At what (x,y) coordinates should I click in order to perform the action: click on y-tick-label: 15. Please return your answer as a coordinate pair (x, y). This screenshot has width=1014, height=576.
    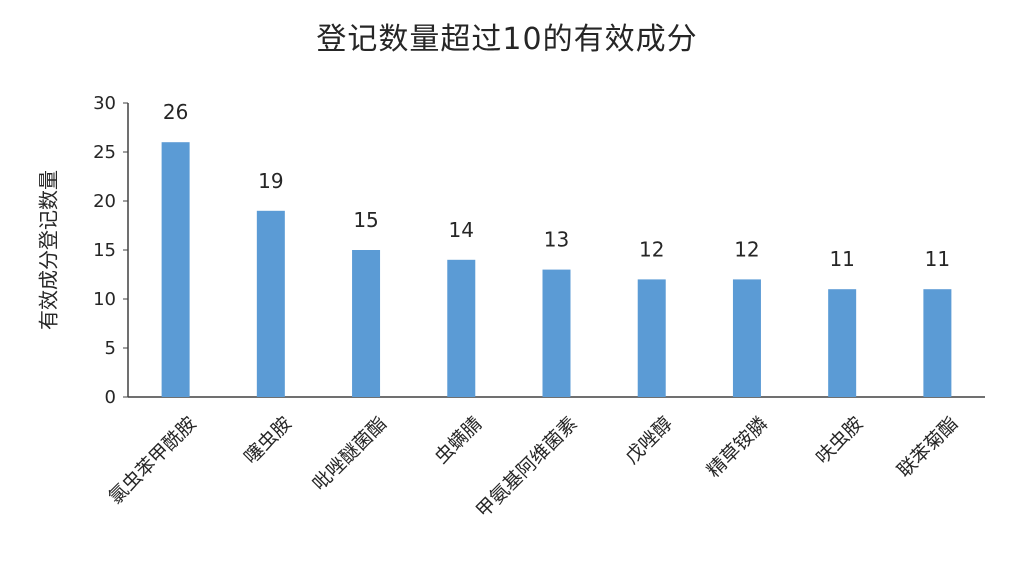
    Looking at the image, I should click on (104, 250).